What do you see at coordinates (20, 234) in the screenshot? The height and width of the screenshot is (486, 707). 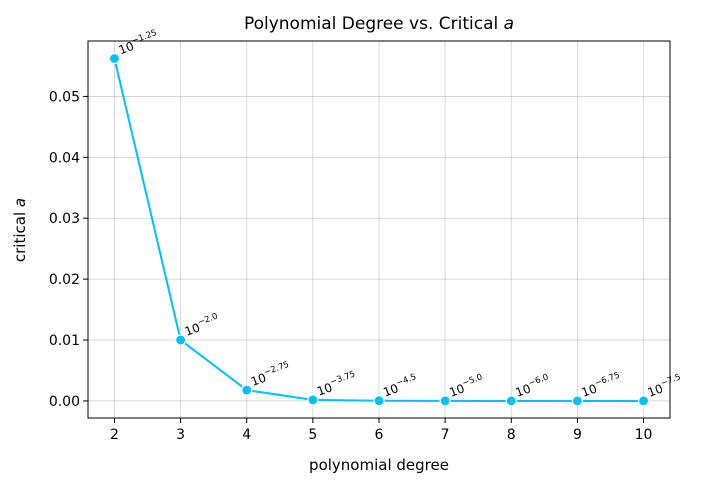 I see `y-axis-label-main: critical` at bounding box center [20, 234].